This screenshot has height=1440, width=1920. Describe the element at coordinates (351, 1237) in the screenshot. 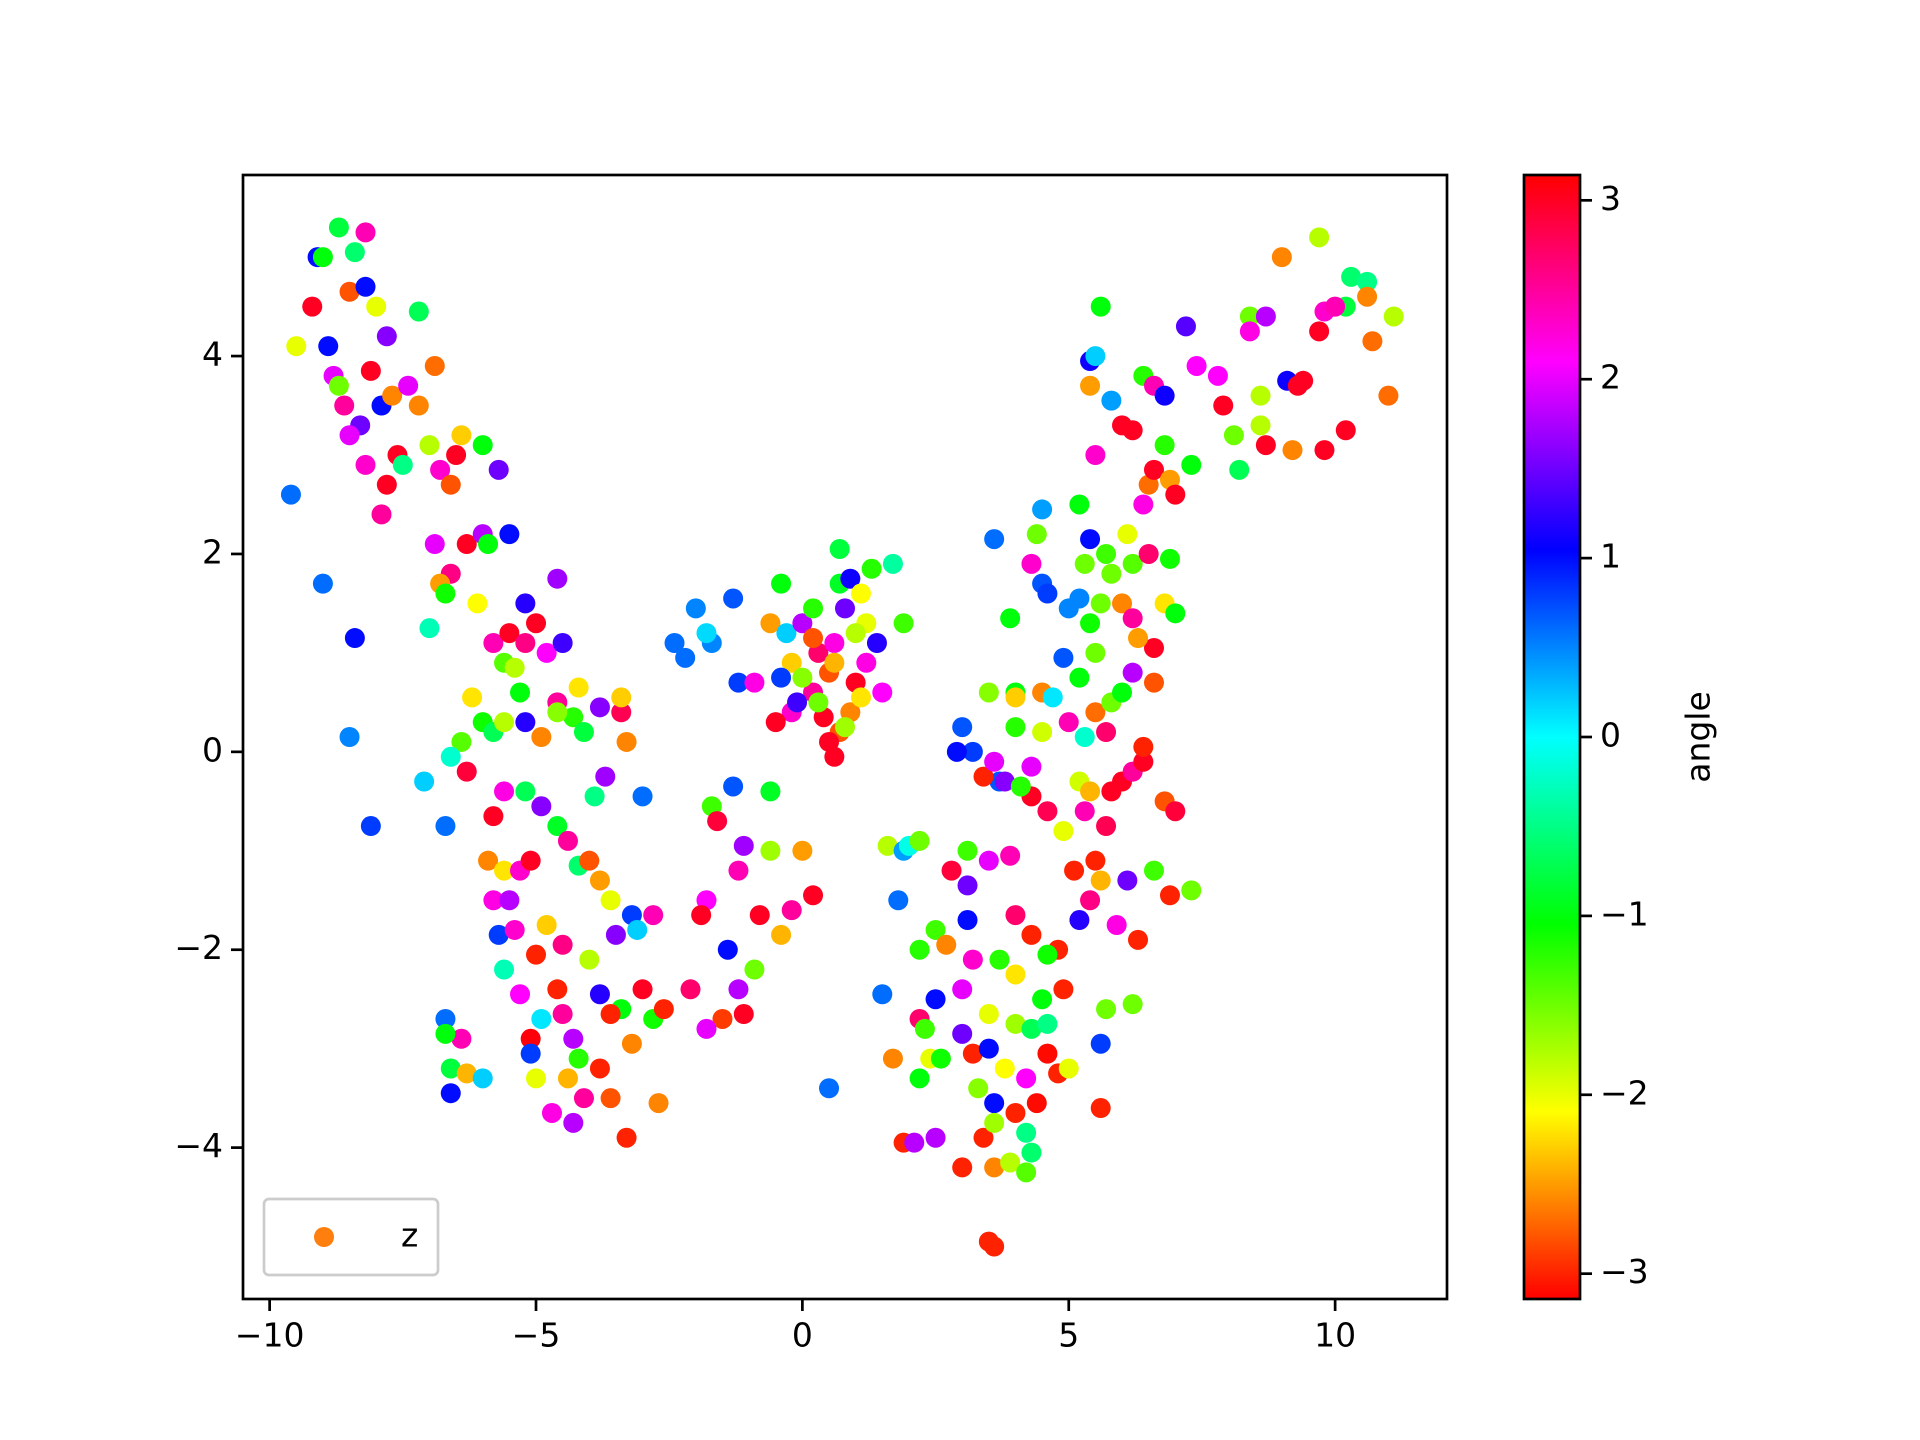

I see `legend-box` at that location.